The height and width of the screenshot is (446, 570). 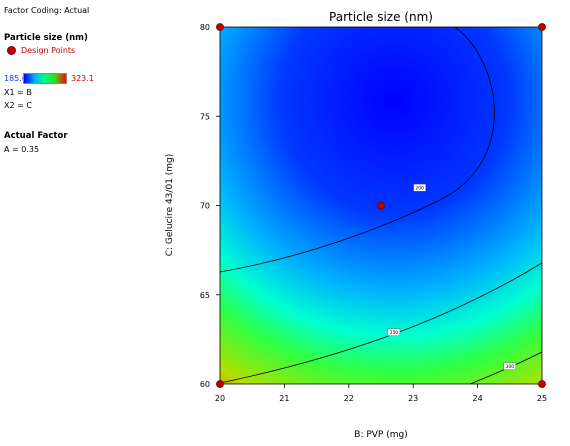 I want to click on contour-label-300: 300, so click(x=510, y=367).